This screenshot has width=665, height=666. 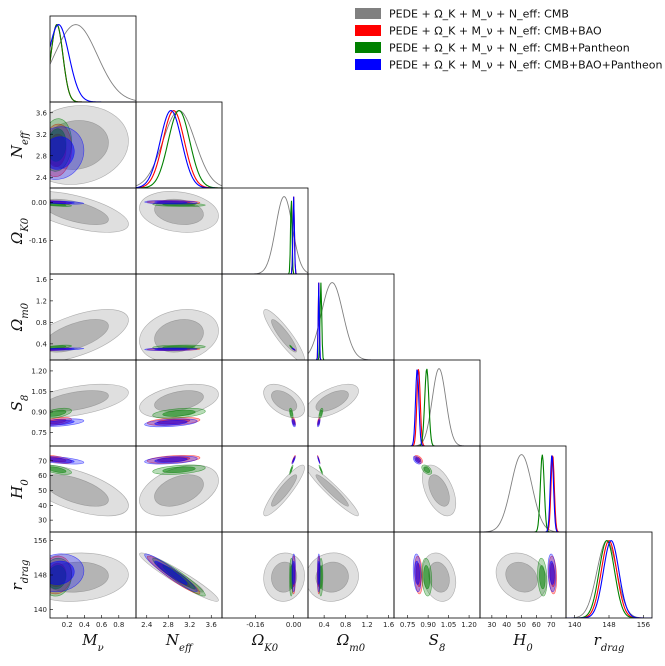 I want to click on x-axis-label-Omm0: Ωm0, so click(x=351, y=642).